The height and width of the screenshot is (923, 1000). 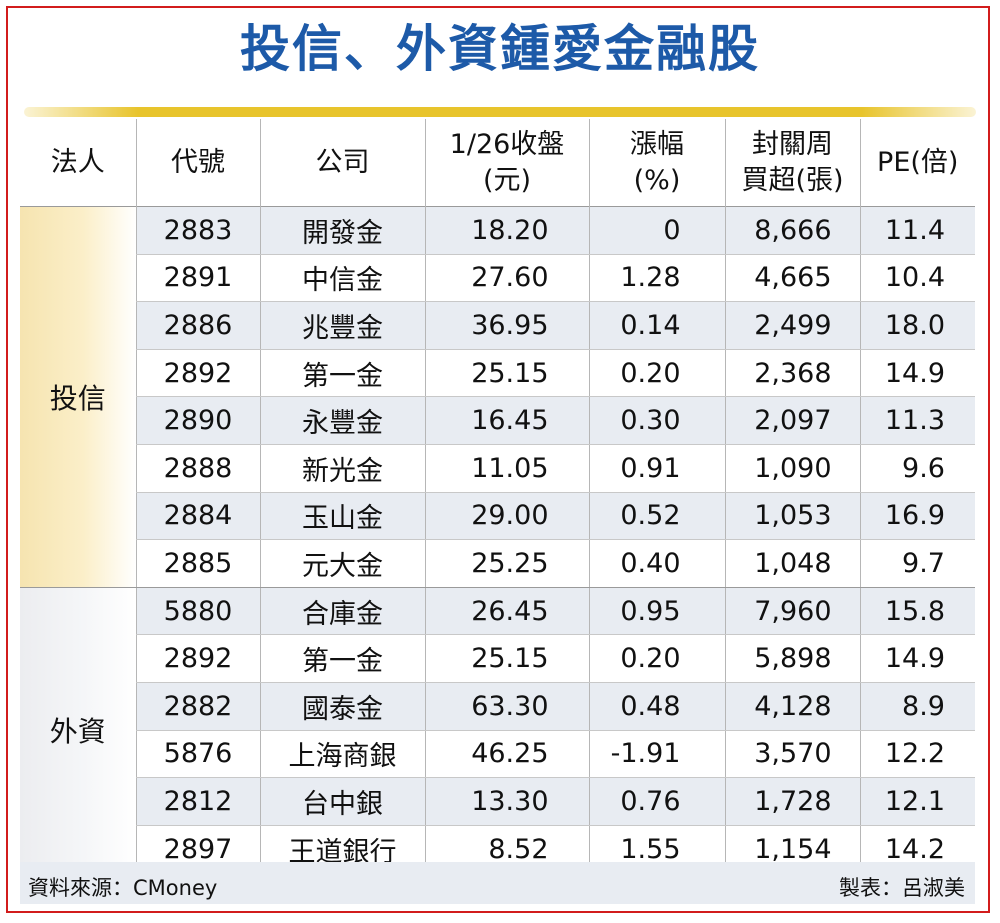 I want to click on cell-net-buy: 1,728, so click(x=792, y=801).